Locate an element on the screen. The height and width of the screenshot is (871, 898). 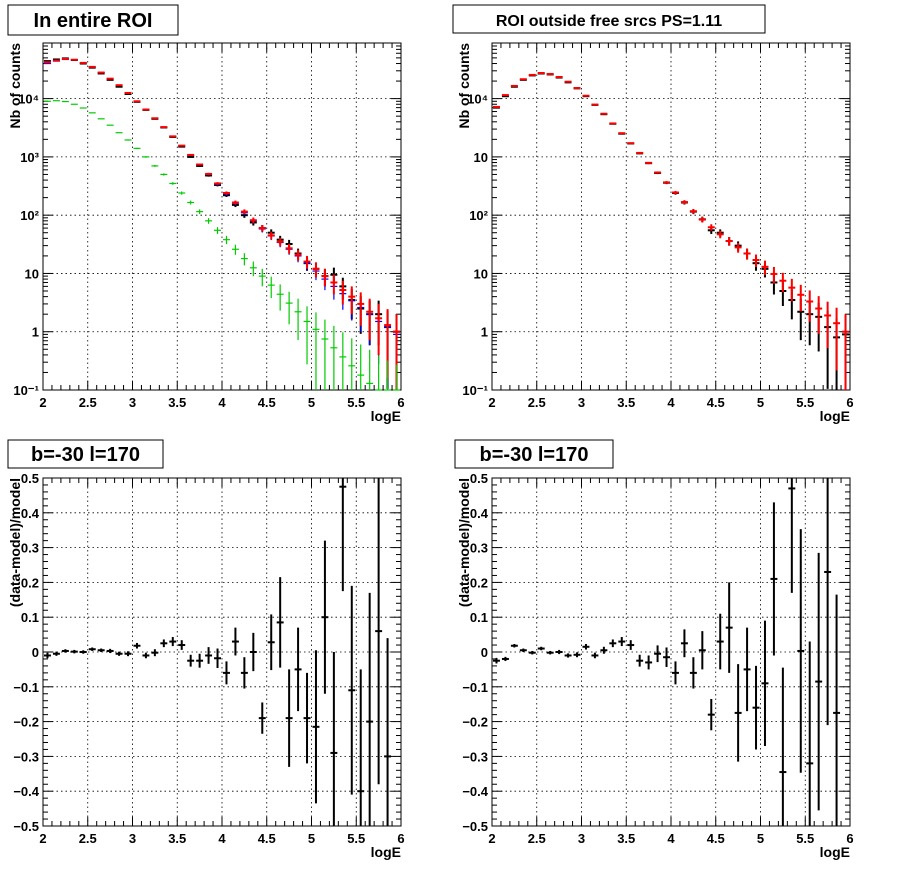
chart-title: In entire ROI is located at coordinates (93, 21).